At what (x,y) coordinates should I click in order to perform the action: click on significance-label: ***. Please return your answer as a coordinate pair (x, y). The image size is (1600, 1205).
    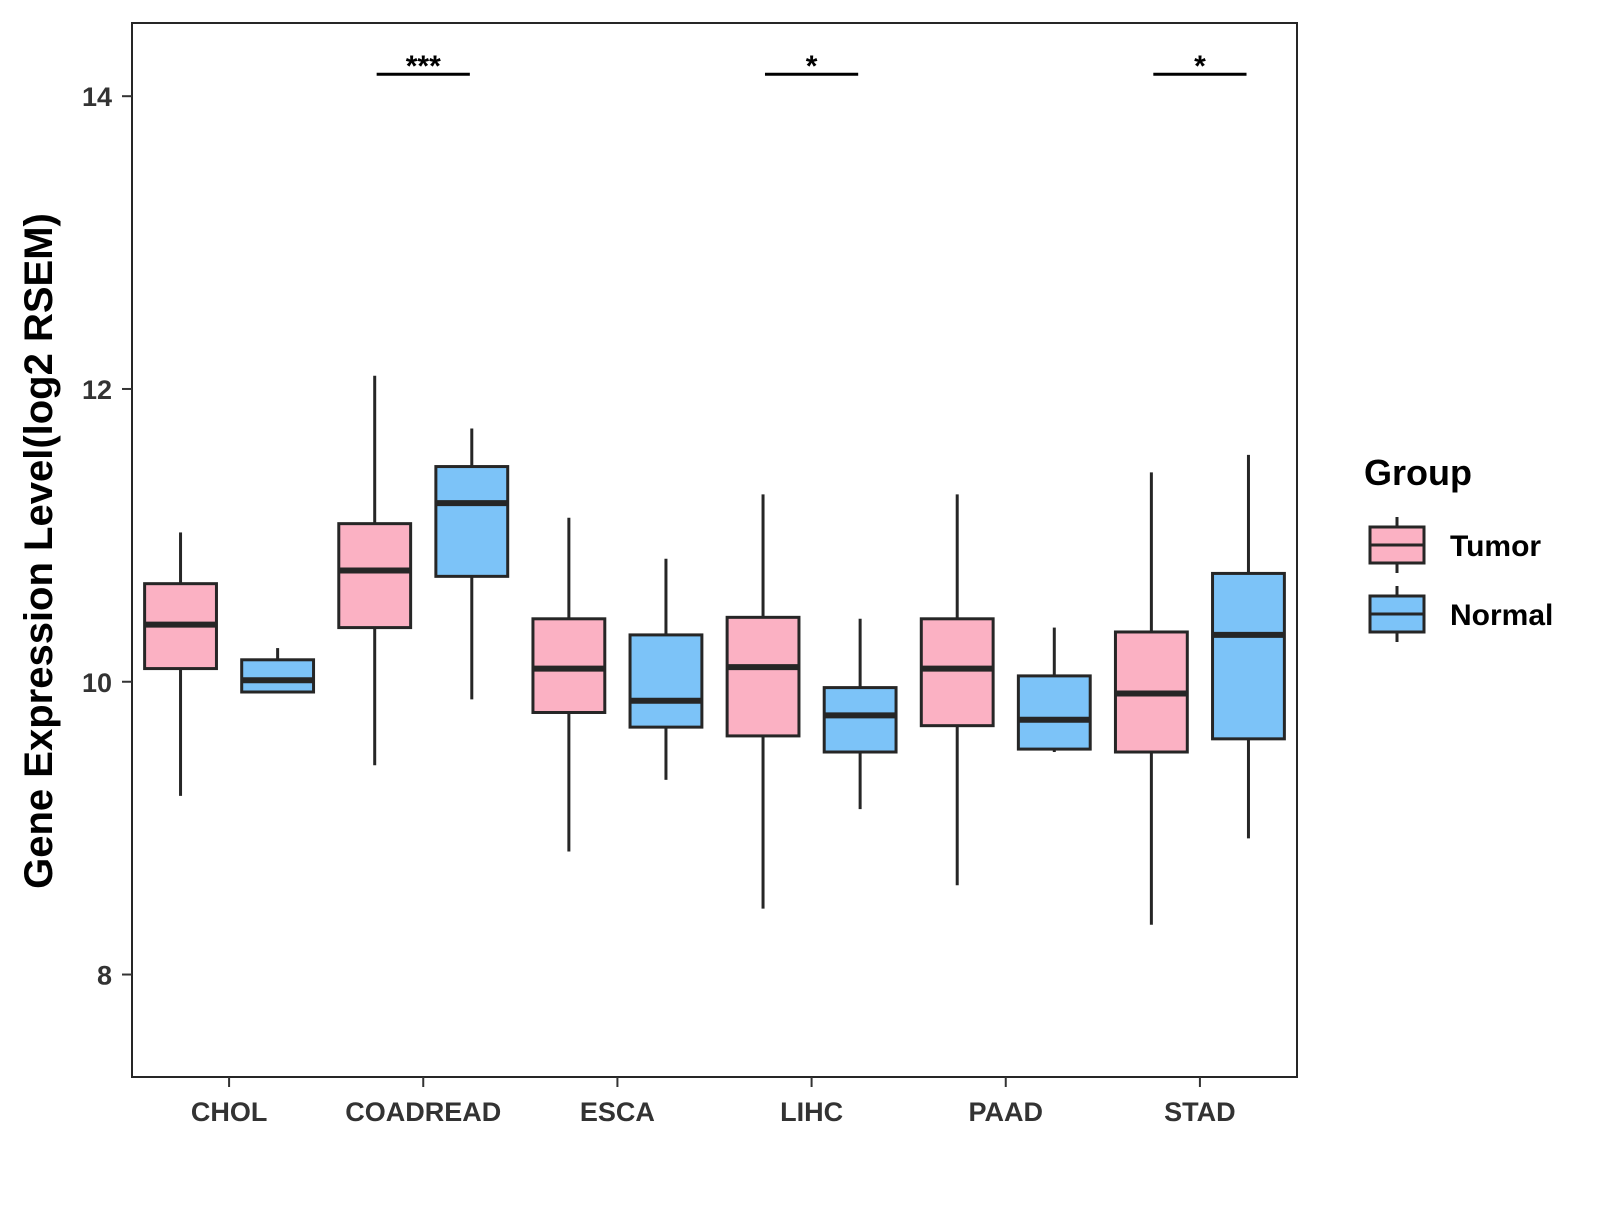
    Looking at the image, I should click on (423, 66).